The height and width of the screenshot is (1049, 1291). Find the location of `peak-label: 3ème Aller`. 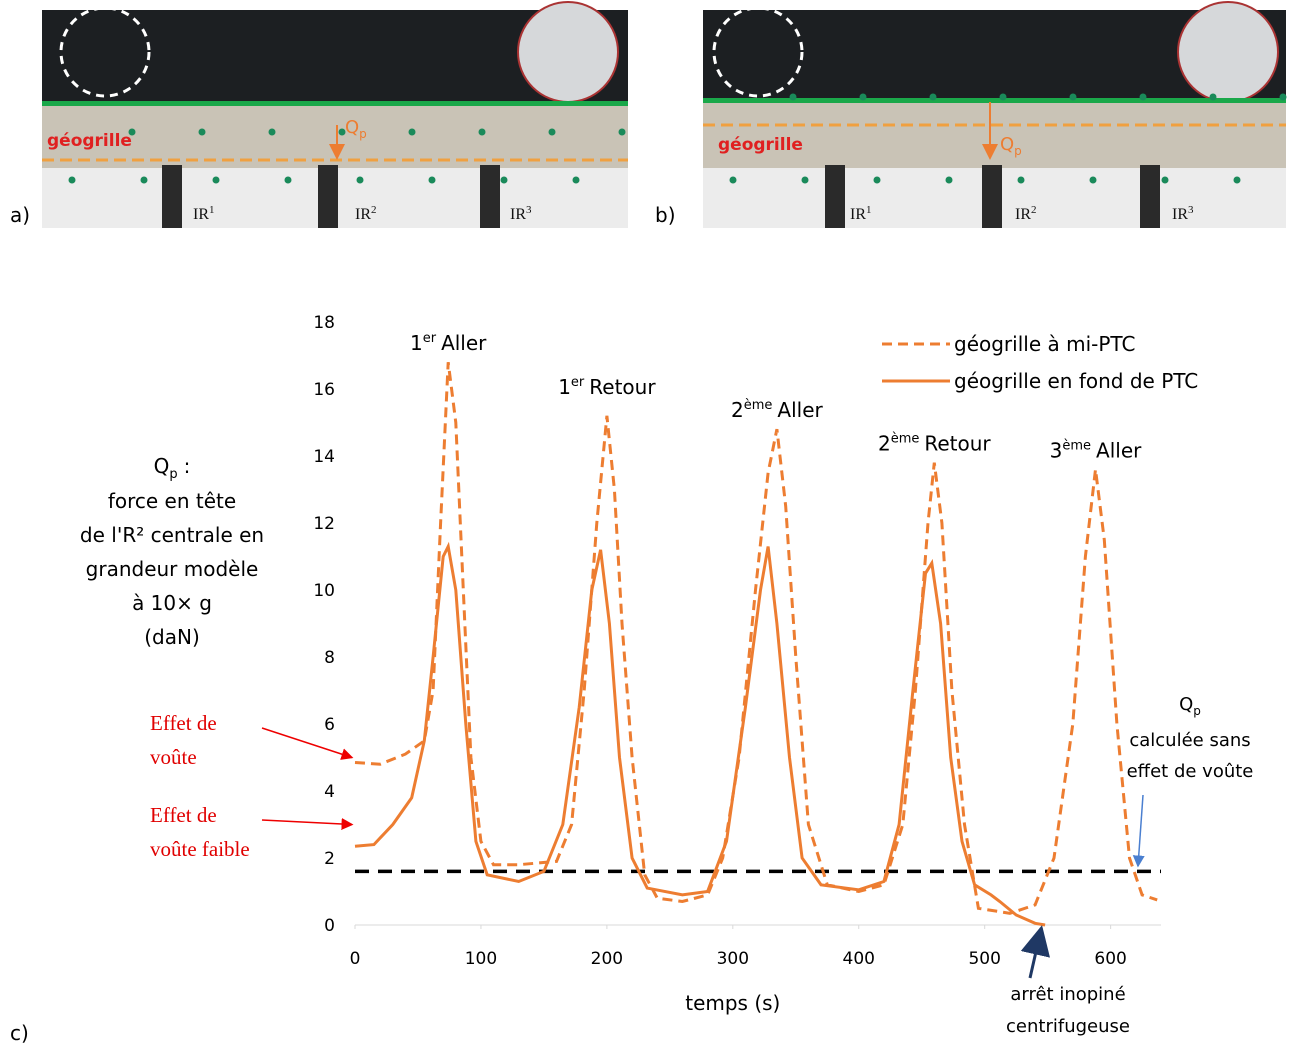

peak-label: 3ème Aller is located at coordinates (1096, 450).